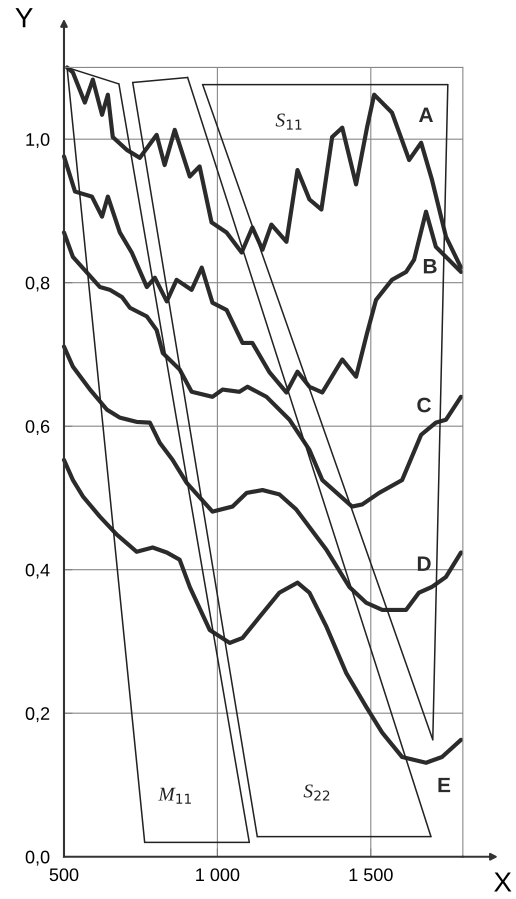  Describe the element at coordinates (503, 882) in the screenshot. I see `x-axis-title: X` at that location.